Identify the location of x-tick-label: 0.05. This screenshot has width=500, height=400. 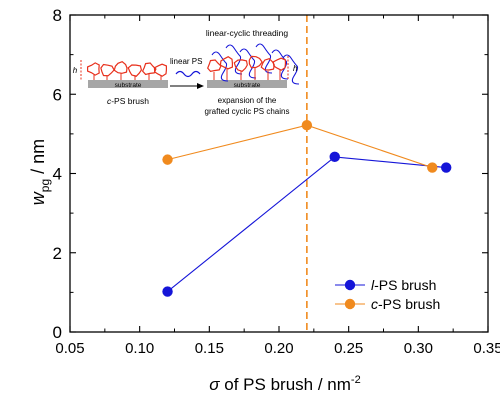
(69, 348).